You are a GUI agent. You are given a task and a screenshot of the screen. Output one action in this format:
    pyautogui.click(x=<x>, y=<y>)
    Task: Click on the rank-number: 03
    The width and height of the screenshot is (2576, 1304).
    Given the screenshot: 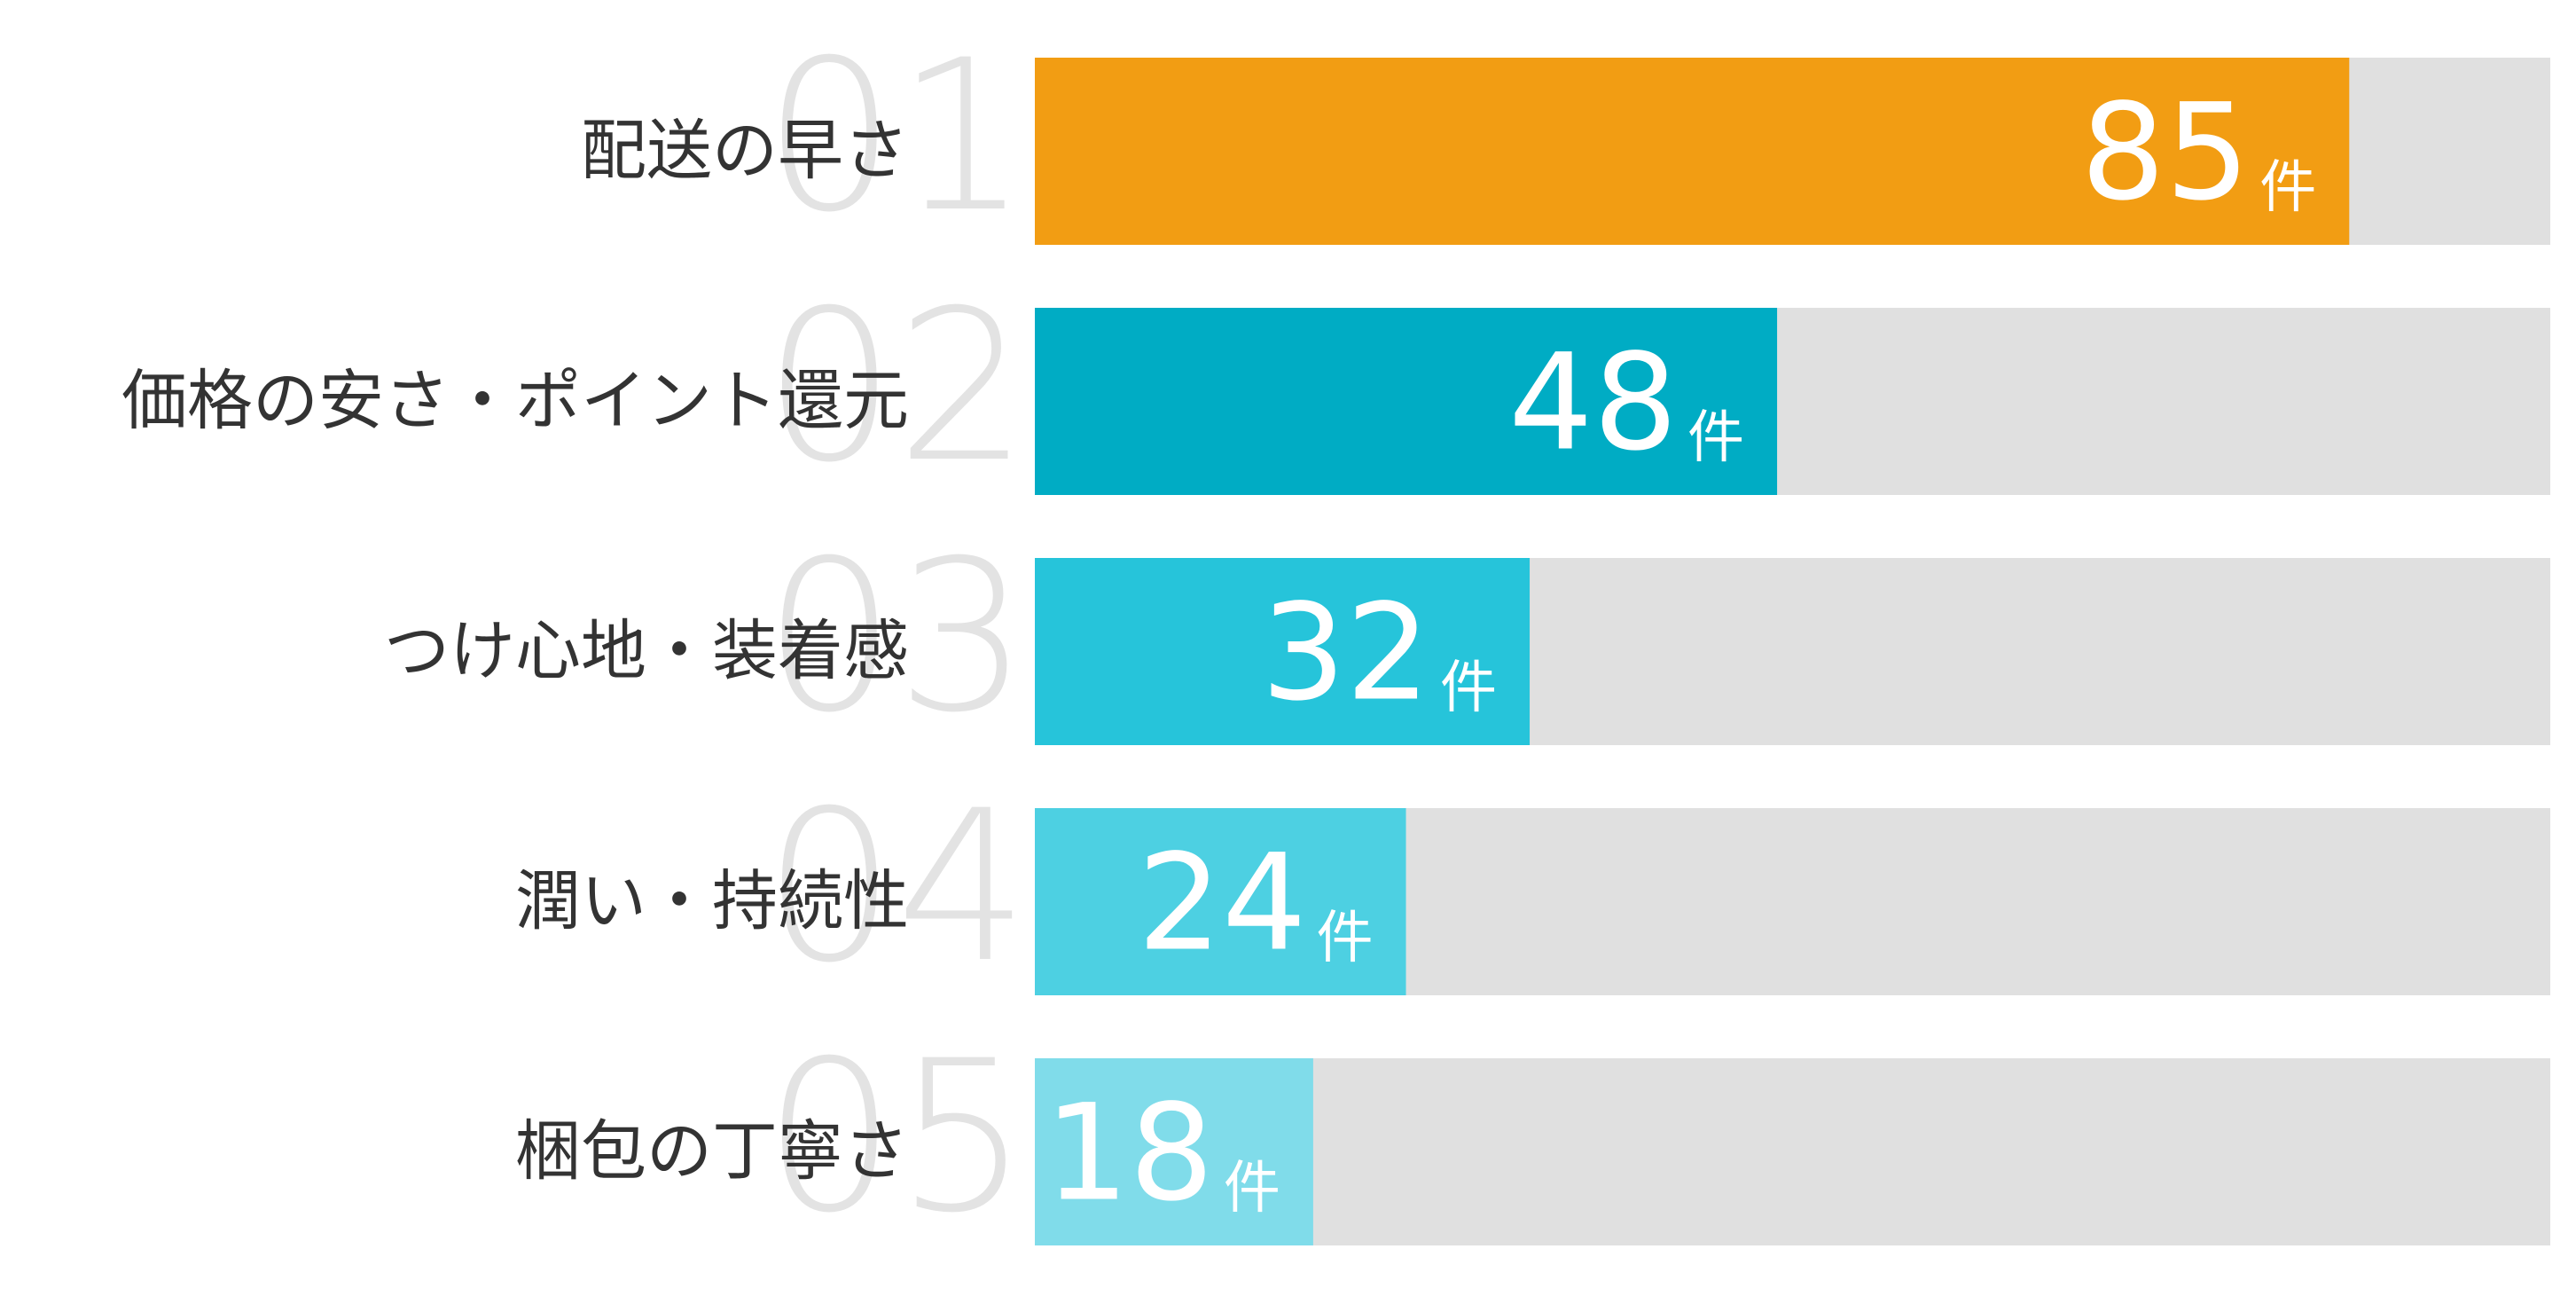 What is the action you would take?
    pyautogui.click(x=896, y=637)
    